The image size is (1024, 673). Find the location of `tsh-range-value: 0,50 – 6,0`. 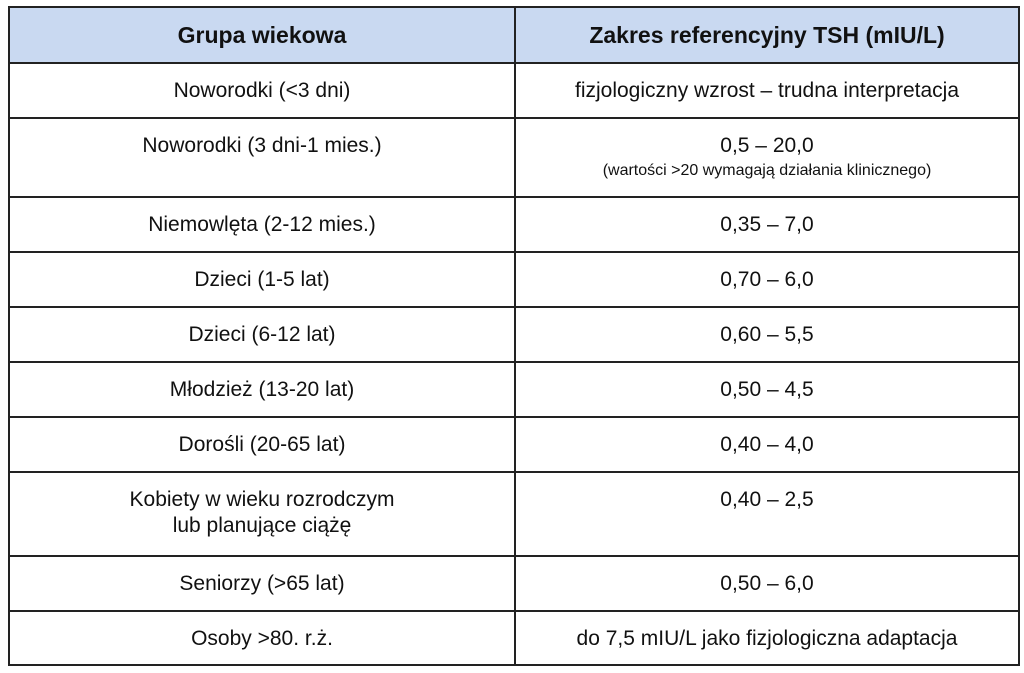

tsh-range-value: 0,50 – 6,0 is located at coordinates (767, 583).